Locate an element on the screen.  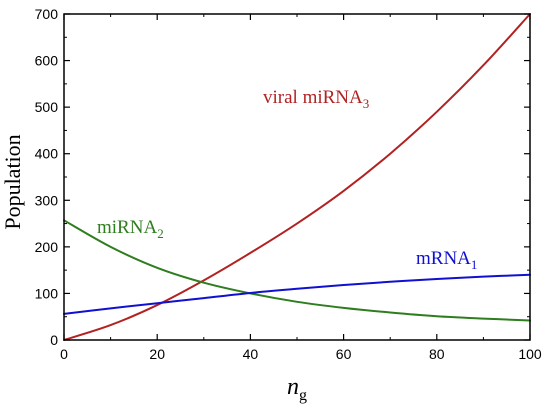
x-tick-label: 40 is located at coordinates (251, 354).